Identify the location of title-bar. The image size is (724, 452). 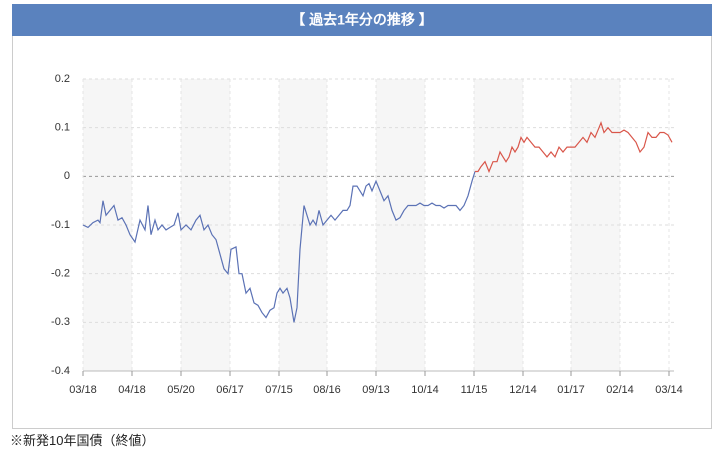
(362, 20).